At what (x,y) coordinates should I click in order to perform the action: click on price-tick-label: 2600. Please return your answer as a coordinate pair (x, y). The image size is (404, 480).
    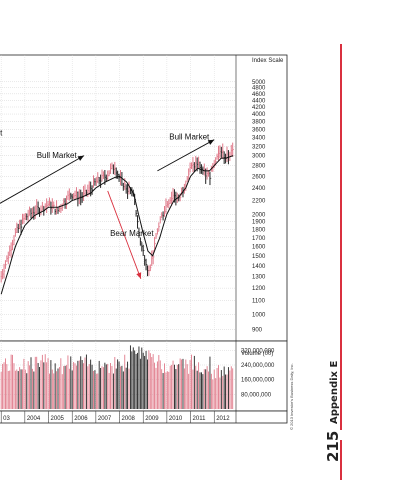
    Looking at the image, I should click on (259, 177).